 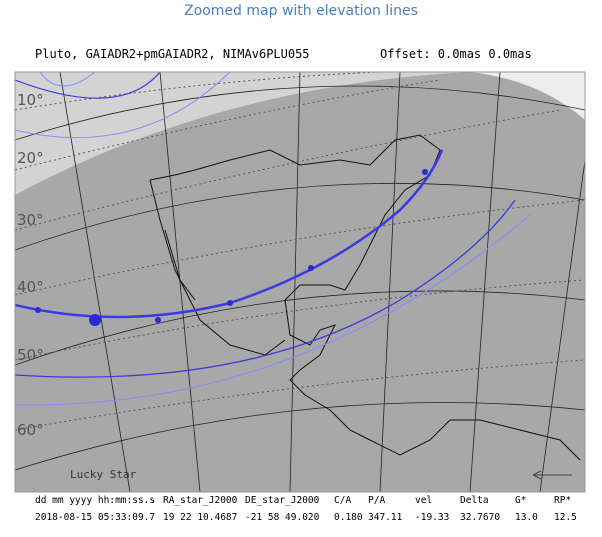 What do you see at coordinates (95, 517) in the screenshot?
I see `table-cell: 2018-08-15 05:33:09.7` at bounding box center [95, 517].